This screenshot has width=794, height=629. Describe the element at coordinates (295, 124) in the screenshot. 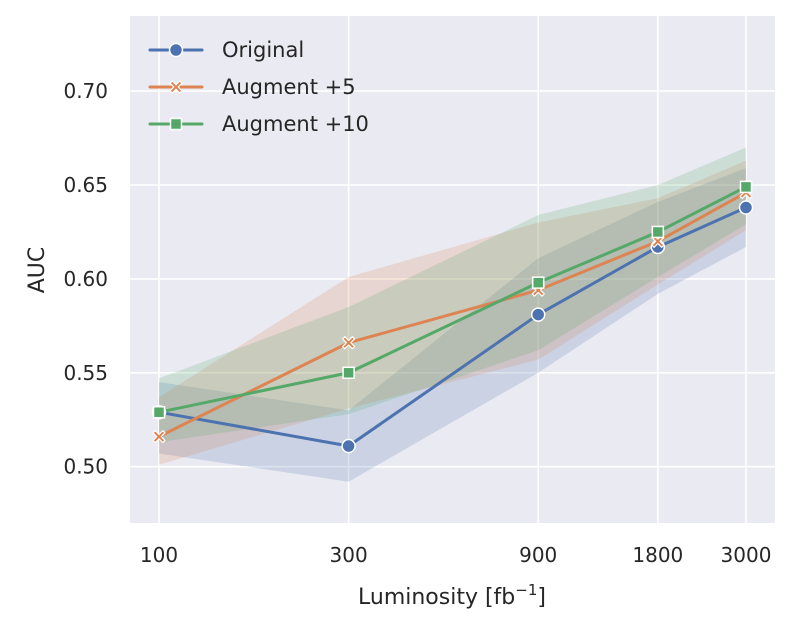

I see `legend-label-2: Augment +10` at that location.